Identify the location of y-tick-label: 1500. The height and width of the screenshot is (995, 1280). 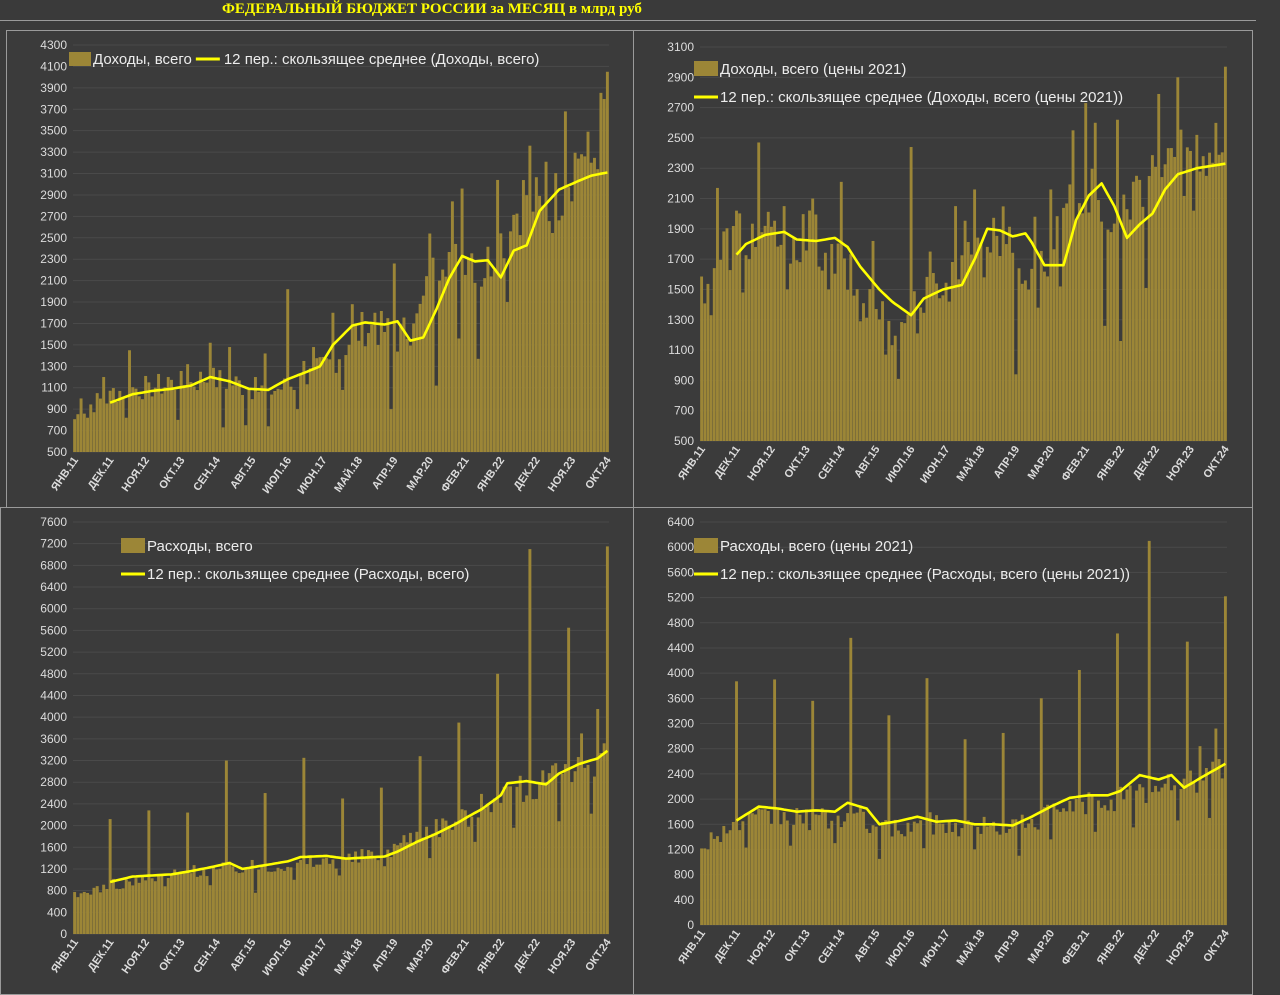
(680, 289).